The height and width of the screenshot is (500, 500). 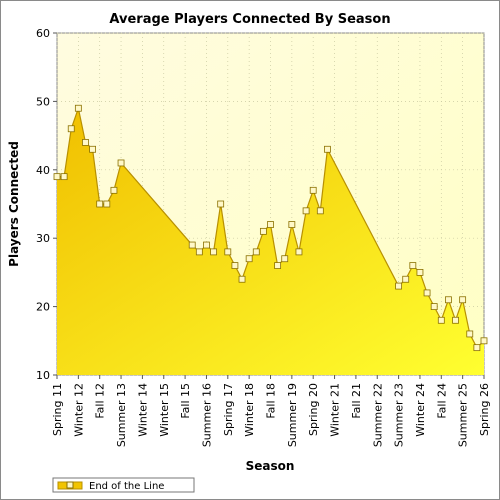 What do you see at coordinates (313, 409) in the screenshot?
I see `x-tick-label: Spring 20` at bounding box center [313, 409].